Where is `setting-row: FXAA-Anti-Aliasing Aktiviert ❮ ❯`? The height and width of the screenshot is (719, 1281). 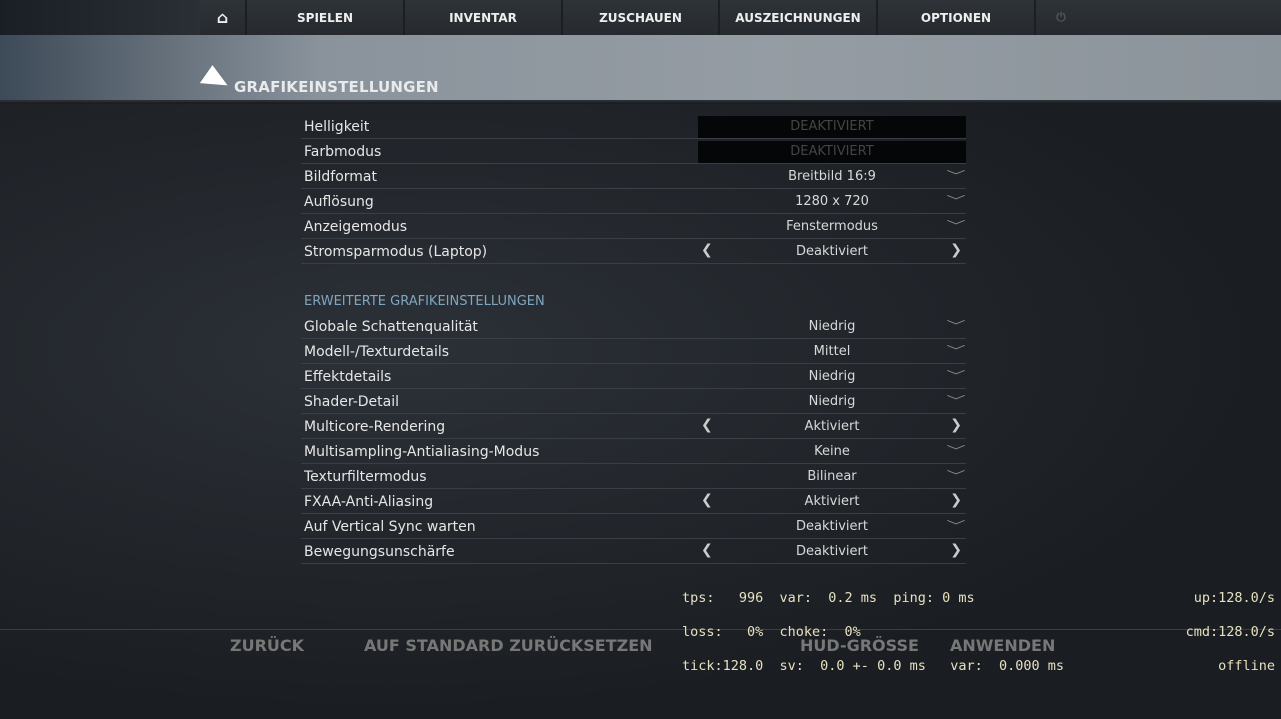
setting-row: FXAA-Anti-Aliasing Aktiviert ❮ ❯ is located at coordinates (633, 502).